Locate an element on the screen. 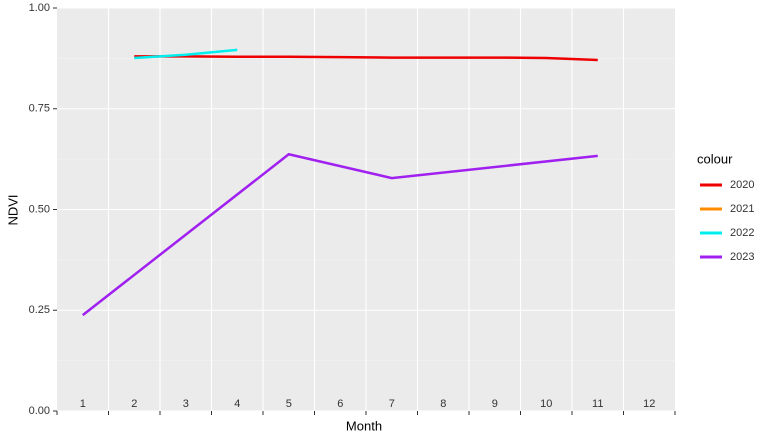  month-label: 10 is located at coordinates (546, 404).